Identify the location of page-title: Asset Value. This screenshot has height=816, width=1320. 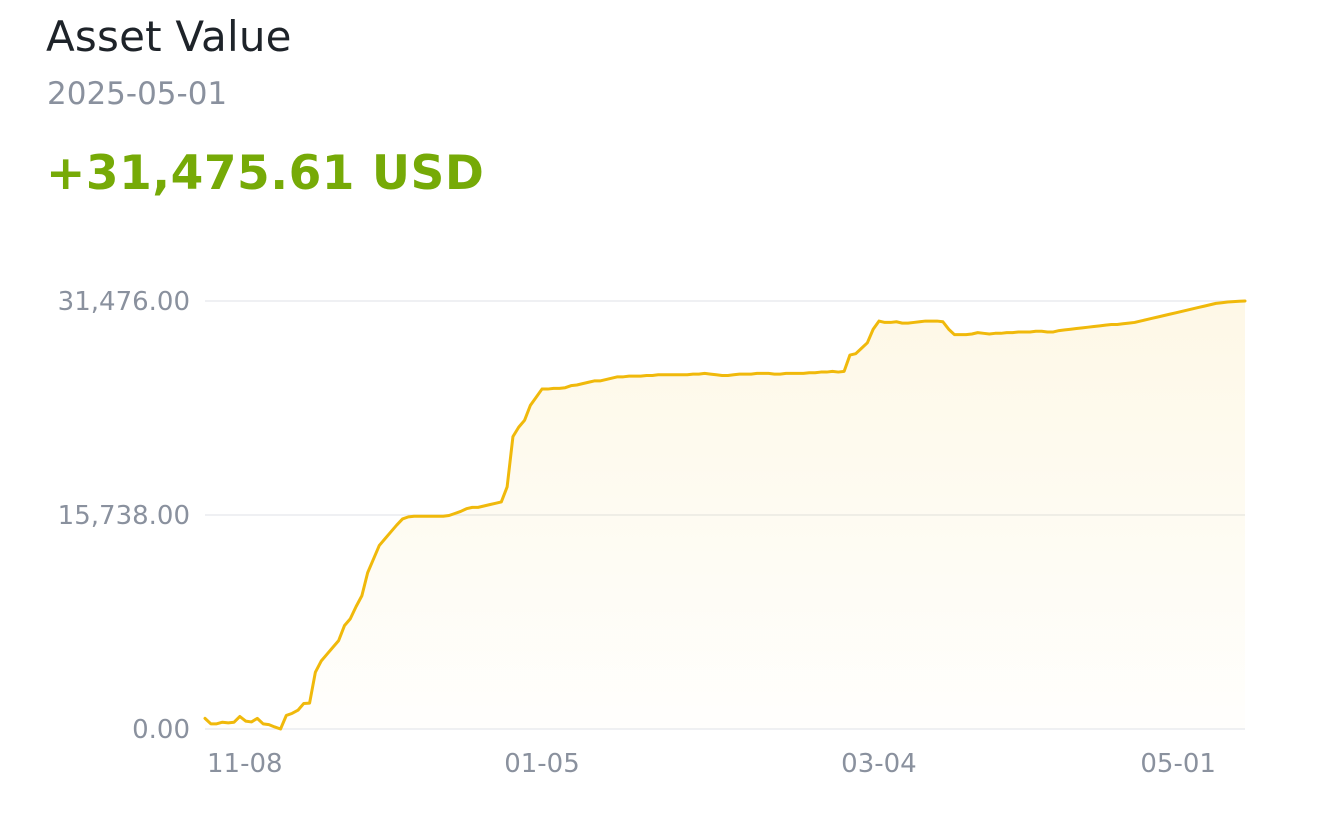
(169, 36).